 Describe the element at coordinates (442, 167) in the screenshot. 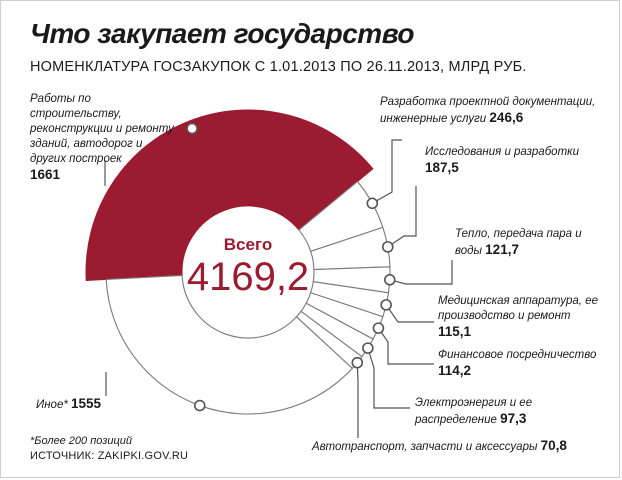

I see `slice-value: 187,5` at that location.